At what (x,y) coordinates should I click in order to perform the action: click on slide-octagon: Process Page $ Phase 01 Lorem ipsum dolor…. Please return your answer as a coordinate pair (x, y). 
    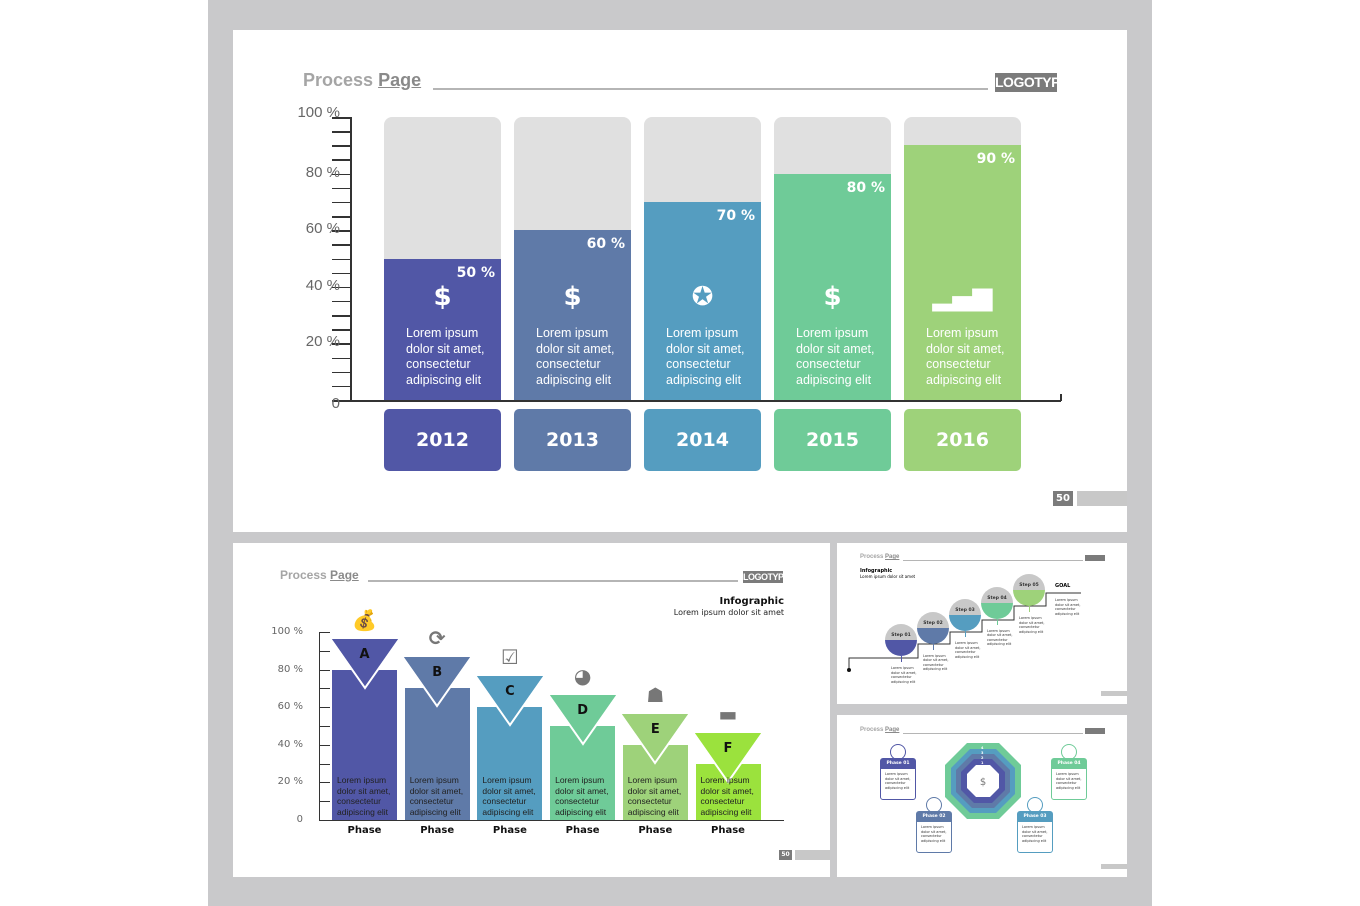
    Looking at the image, I should click on (982, 796).